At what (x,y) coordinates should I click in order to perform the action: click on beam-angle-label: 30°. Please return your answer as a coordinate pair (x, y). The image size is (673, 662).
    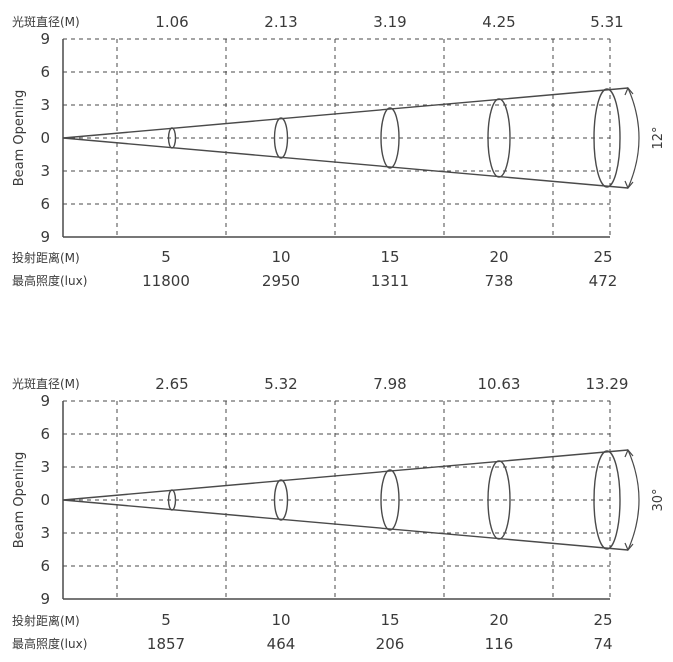
    Looking at the image, I should click on (658, 499).